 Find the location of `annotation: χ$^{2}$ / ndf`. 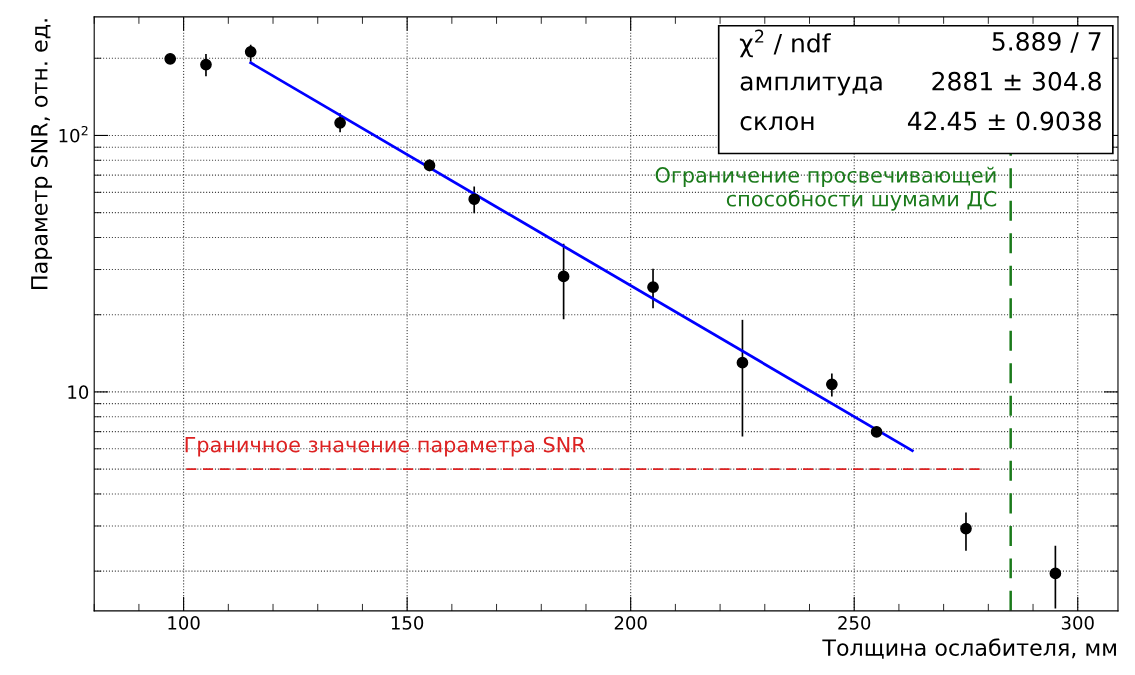

annotation: χ$^{2}$ / ndf is located at coordinates (785, 43).